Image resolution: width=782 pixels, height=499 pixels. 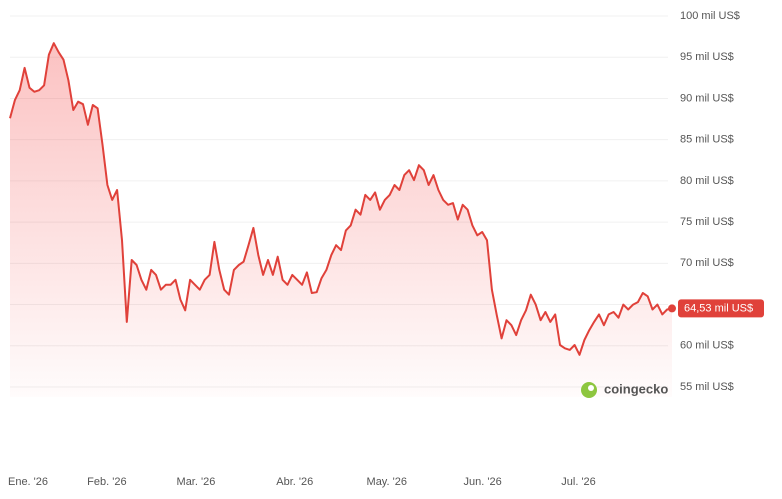 I want to click on y-tick-label: 70 mil US$, so click(x=707, y=263).